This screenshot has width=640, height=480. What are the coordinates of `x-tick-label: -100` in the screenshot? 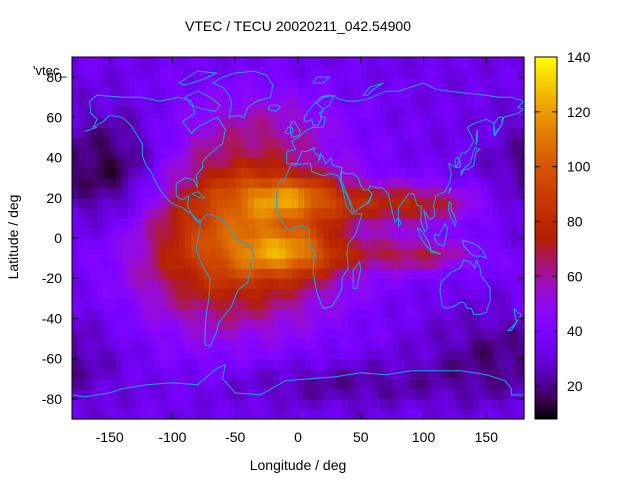 It's located at (172, 437).